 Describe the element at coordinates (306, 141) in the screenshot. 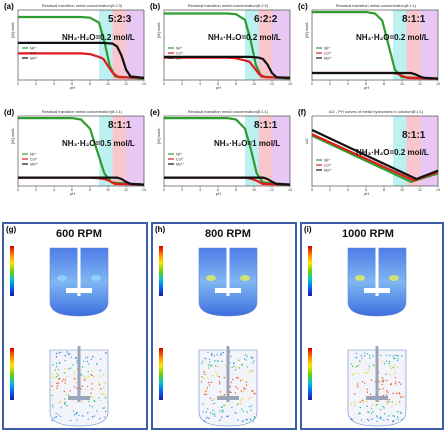

I see `y-axis-label: ΔG` at that location.